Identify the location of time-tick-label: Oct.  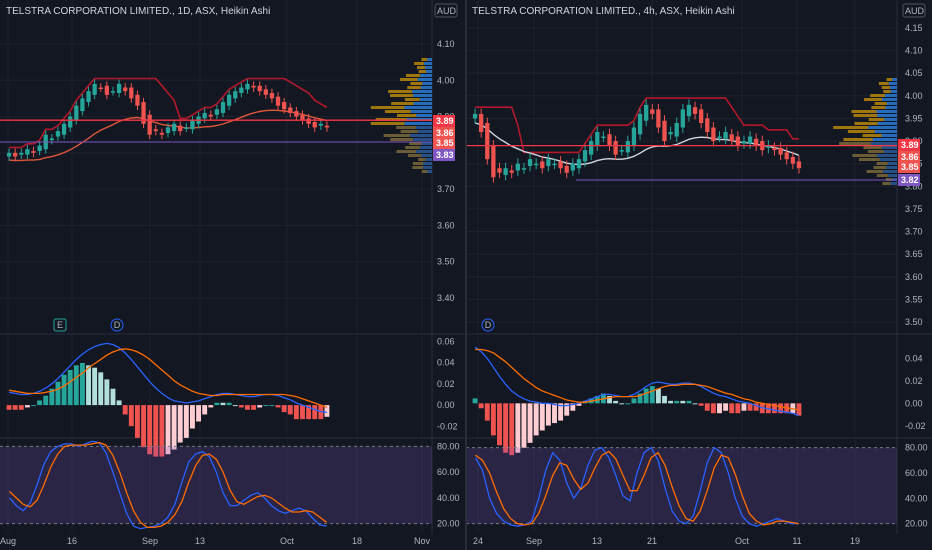
(287, 541).